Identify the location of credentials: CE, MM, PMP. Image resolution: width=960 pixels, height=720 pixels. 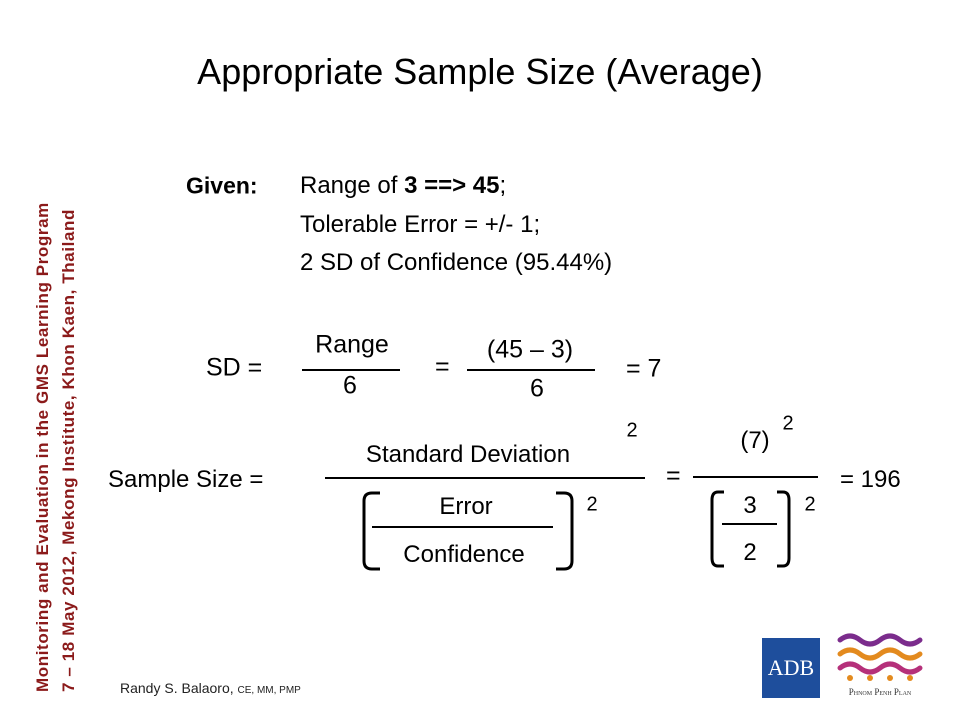
(269, 690).